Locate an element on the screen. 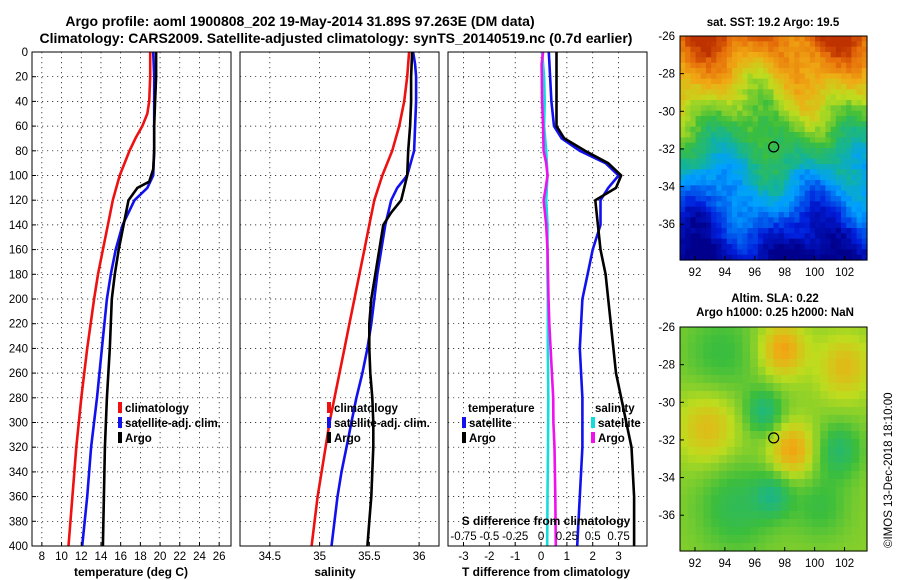 This screenshot has width=900, height=580. legend-climatology-swatch is located at coordinates (329, 407).